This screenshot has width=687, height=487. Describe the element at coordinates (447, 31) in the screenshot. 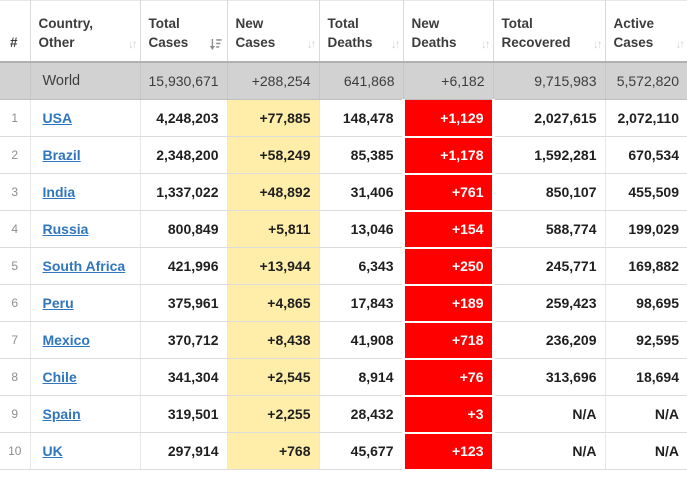

I see `column-header-new-deaths: New Deaths ↓↑` at that location.